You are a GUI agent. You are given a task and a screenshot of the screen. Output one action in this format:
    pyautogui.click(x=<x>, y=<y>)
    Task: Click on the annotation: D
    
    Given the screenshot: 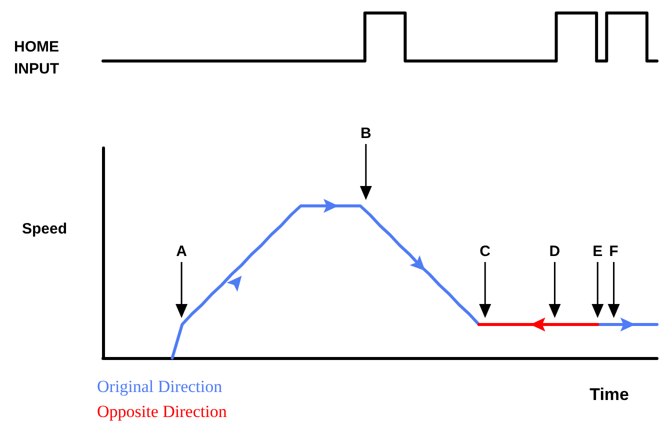 What is the action you would take?
    pyautogui.click(x=554, y=251)
    